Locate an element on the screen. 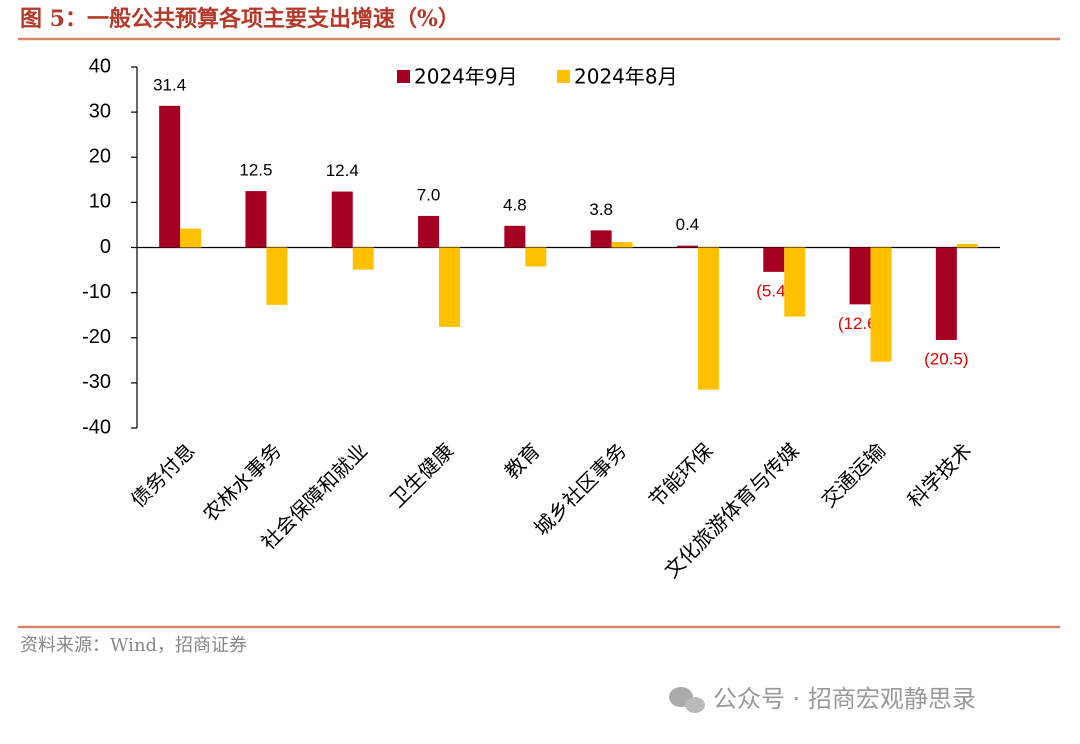 The height and width of the screenshot is (744, 1080). watermark-icon is located at coordinates (687, 700).